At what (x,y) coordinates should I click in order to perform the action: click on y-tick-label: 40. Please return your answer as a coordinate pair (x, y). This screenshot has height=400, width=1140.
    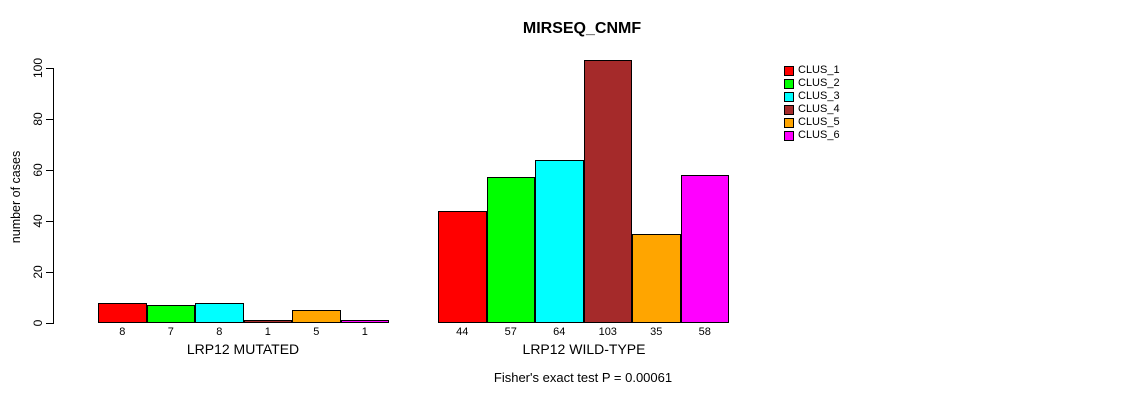
    Looking at the image, I should click on (38, 221).